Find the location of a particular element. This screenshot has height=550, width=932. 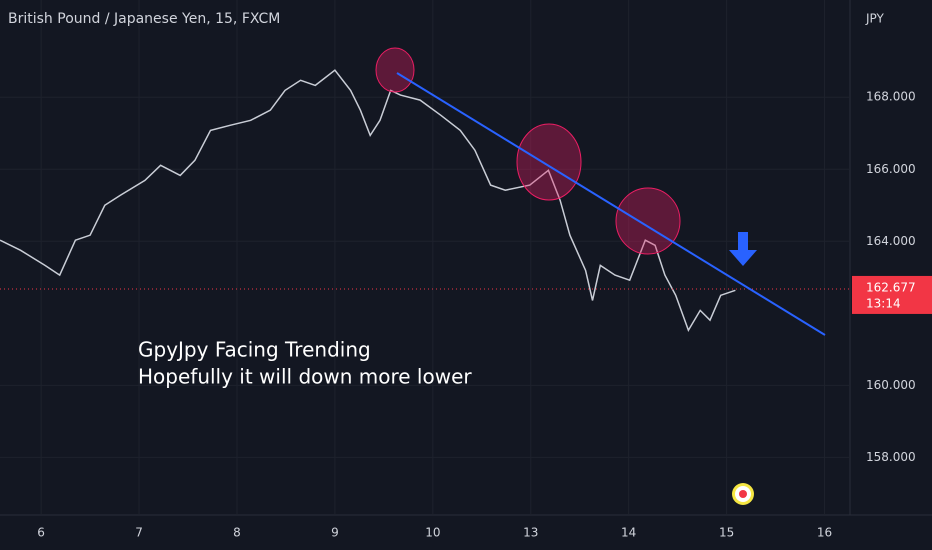

x-tick-label: 15 is located at coordinates (726, 533).